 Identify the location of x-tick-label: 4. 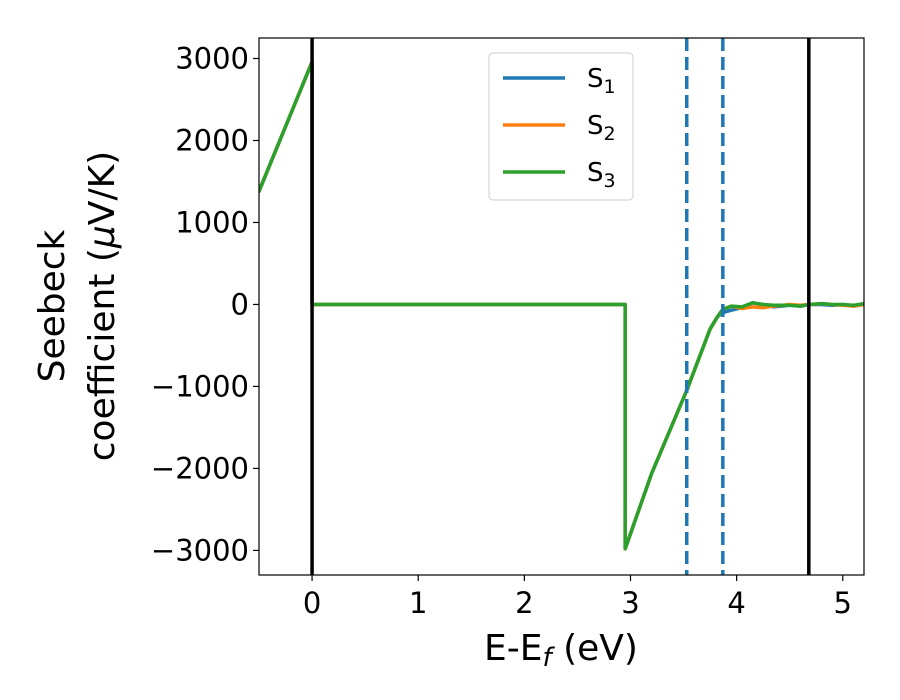
(736, 603).